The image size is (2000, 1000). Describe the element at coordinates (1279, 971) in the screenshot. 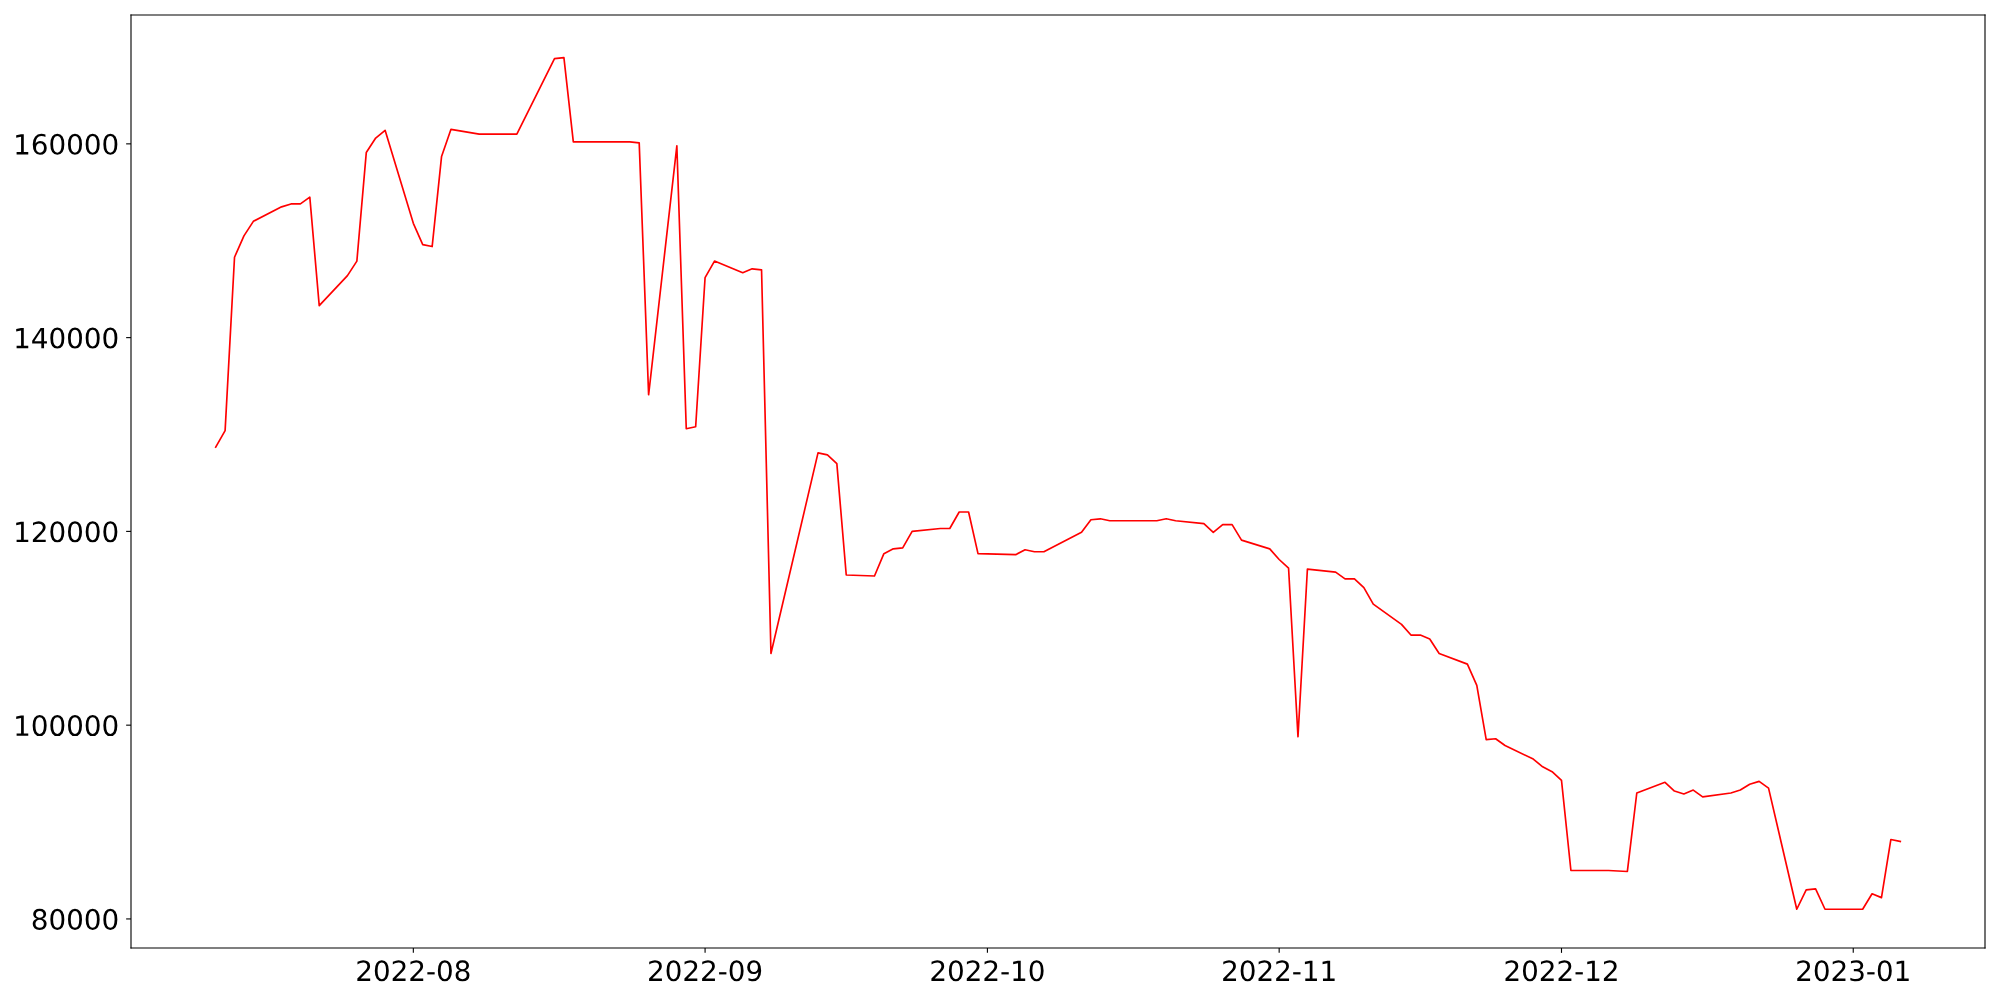

I see `x-tick-label: 2022-11` at that location.